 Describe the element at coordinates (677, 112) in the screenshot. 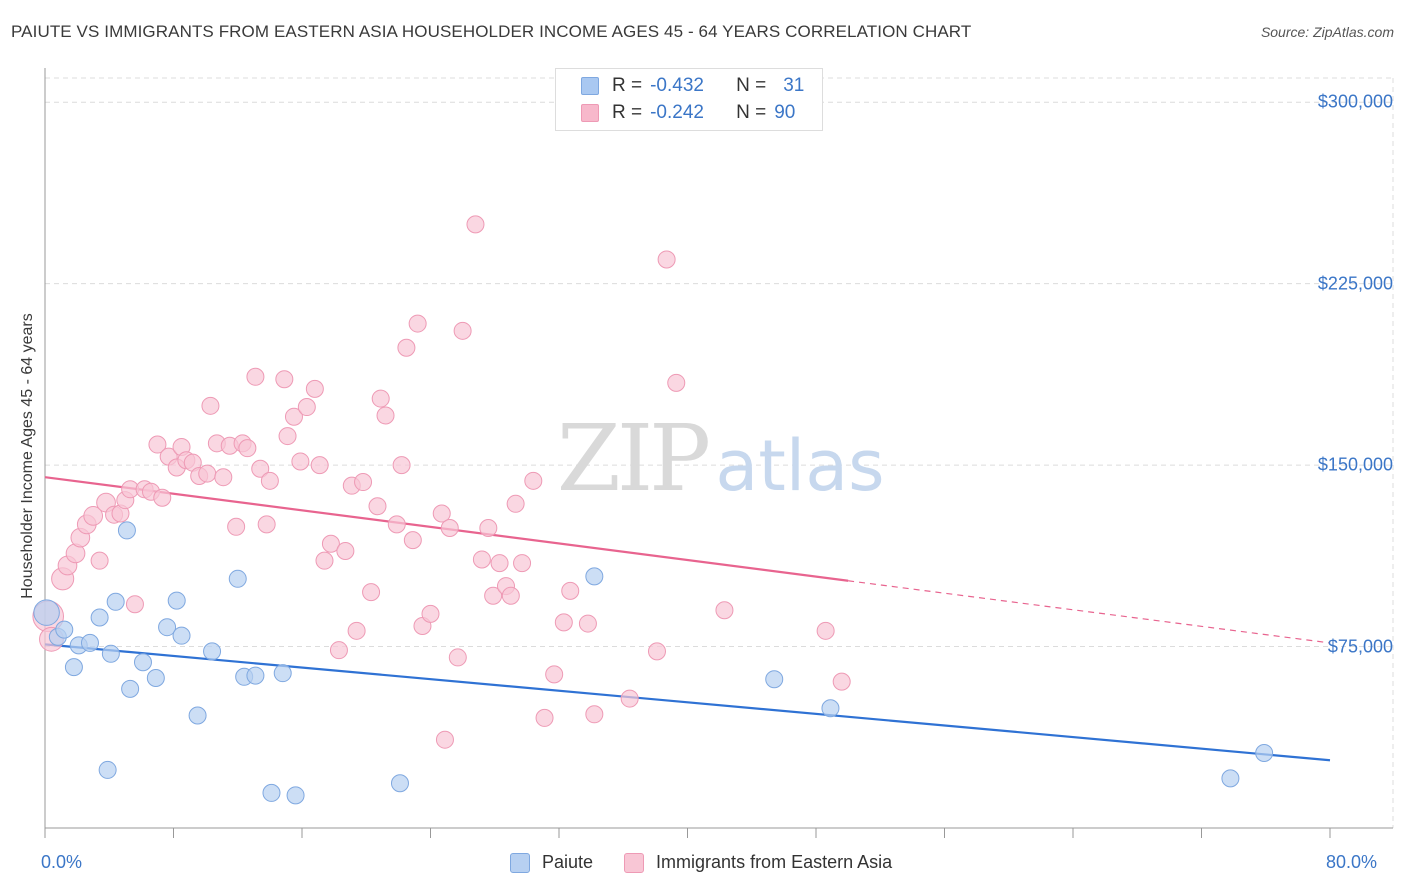

I see `r-value: -0.242` at that location.